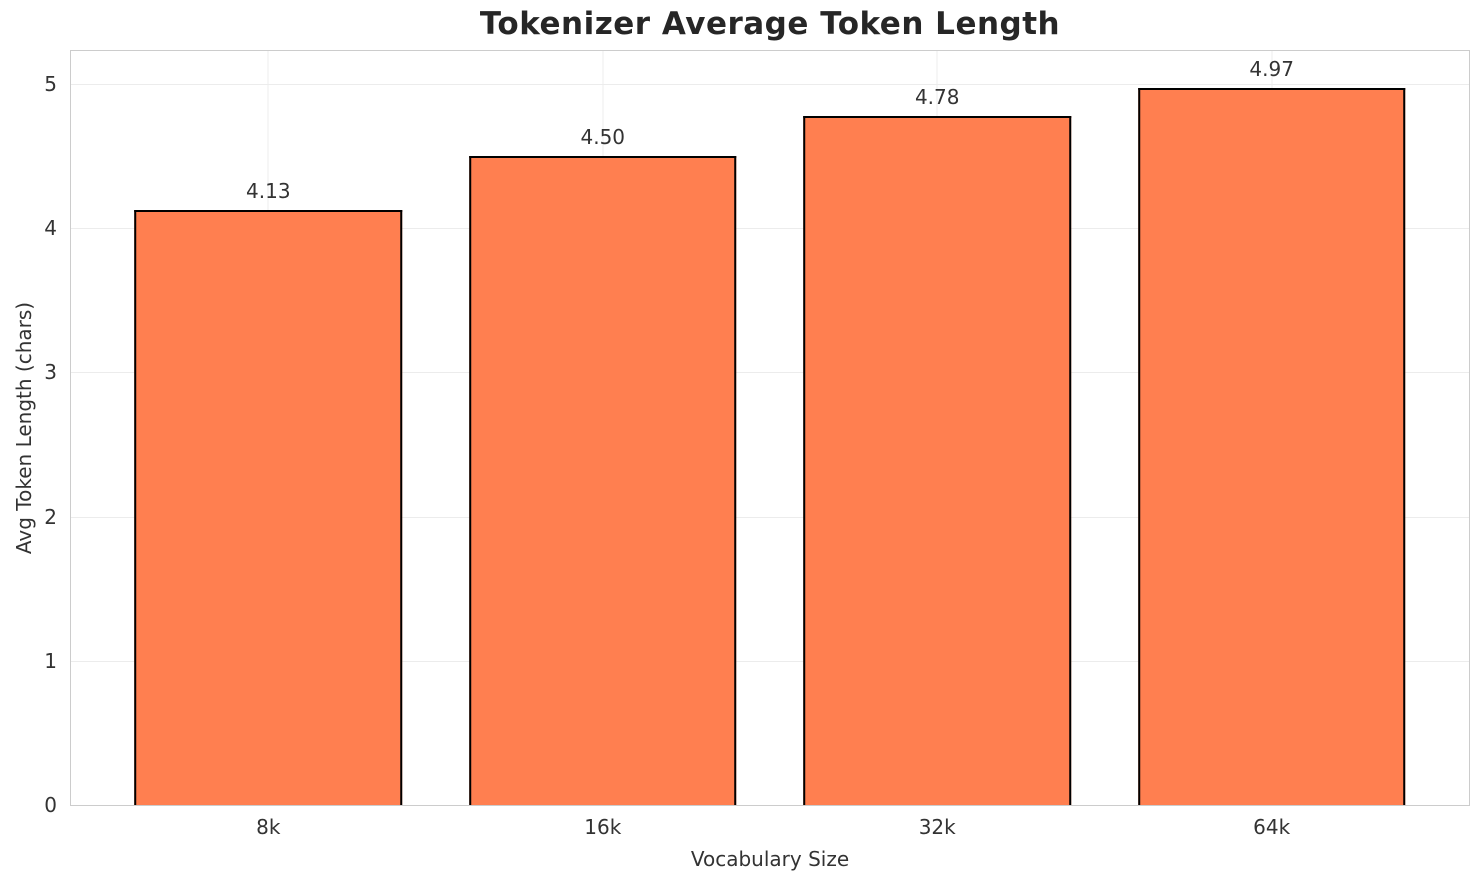  Describe the element at coordinates (770, 24) in the screenshot. I see `chart-title: Tokenizer Average Token Length` at that location.